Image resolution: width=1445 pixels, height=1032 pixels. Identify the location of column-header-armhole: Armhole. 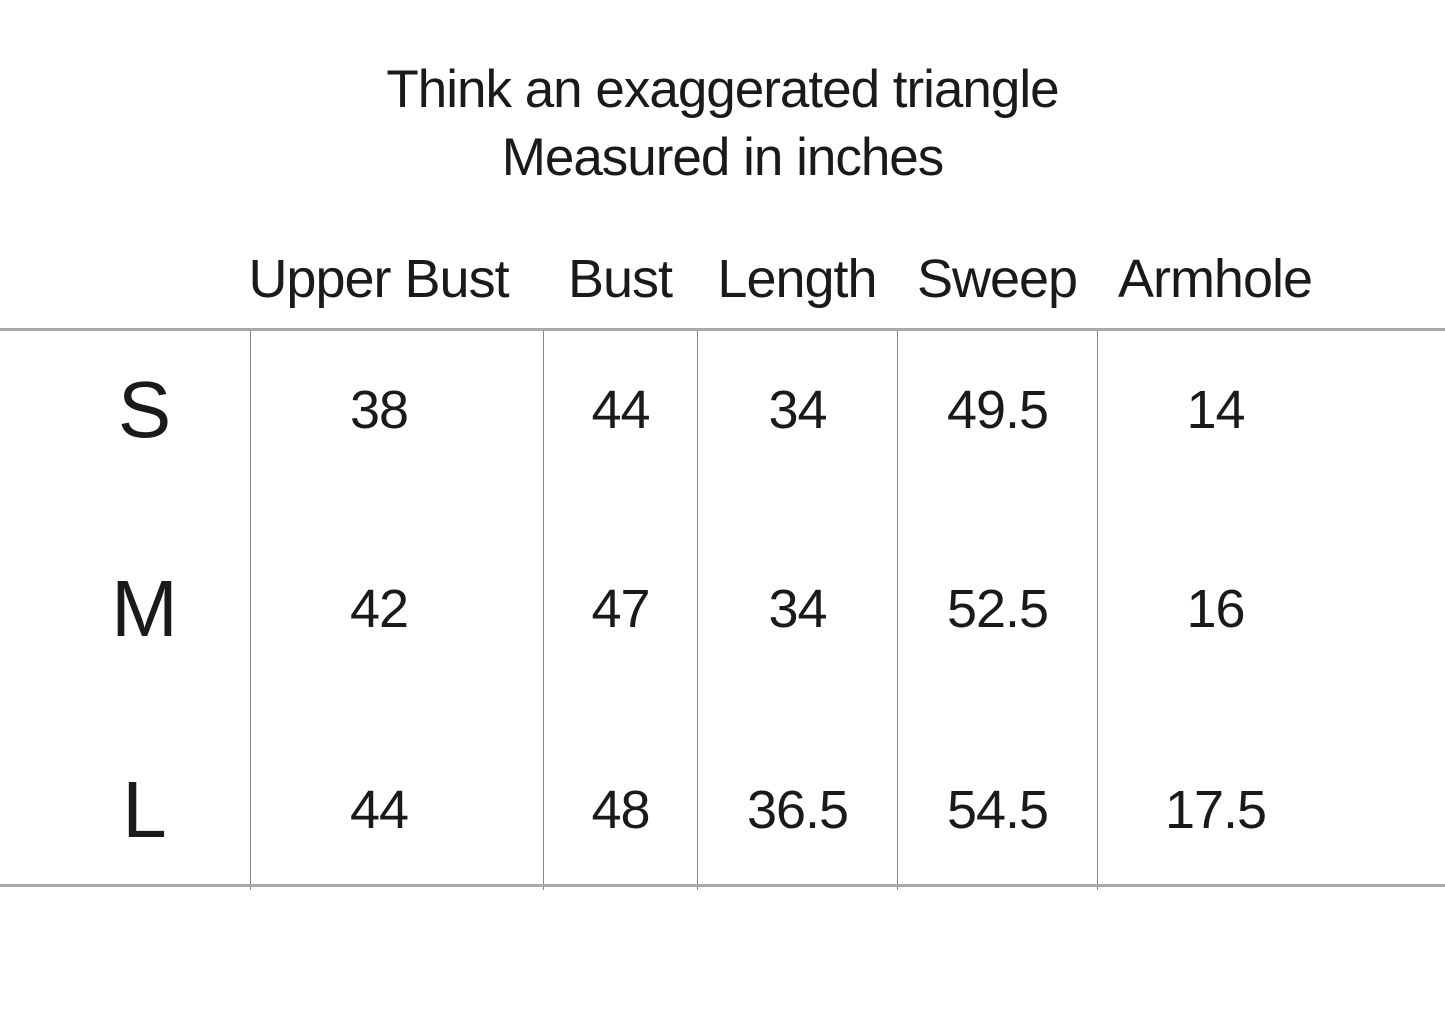
(1215, 279).